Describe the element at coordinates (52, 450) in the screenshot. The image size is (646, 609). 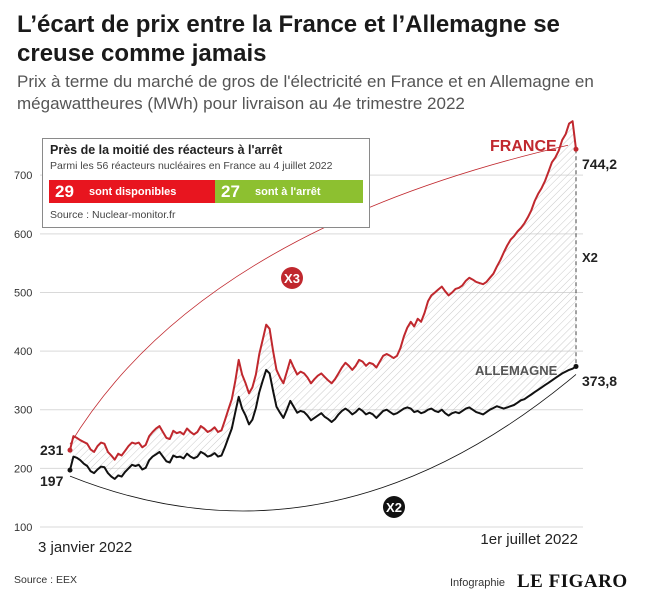
I see `start-value-france: 231` at that location.